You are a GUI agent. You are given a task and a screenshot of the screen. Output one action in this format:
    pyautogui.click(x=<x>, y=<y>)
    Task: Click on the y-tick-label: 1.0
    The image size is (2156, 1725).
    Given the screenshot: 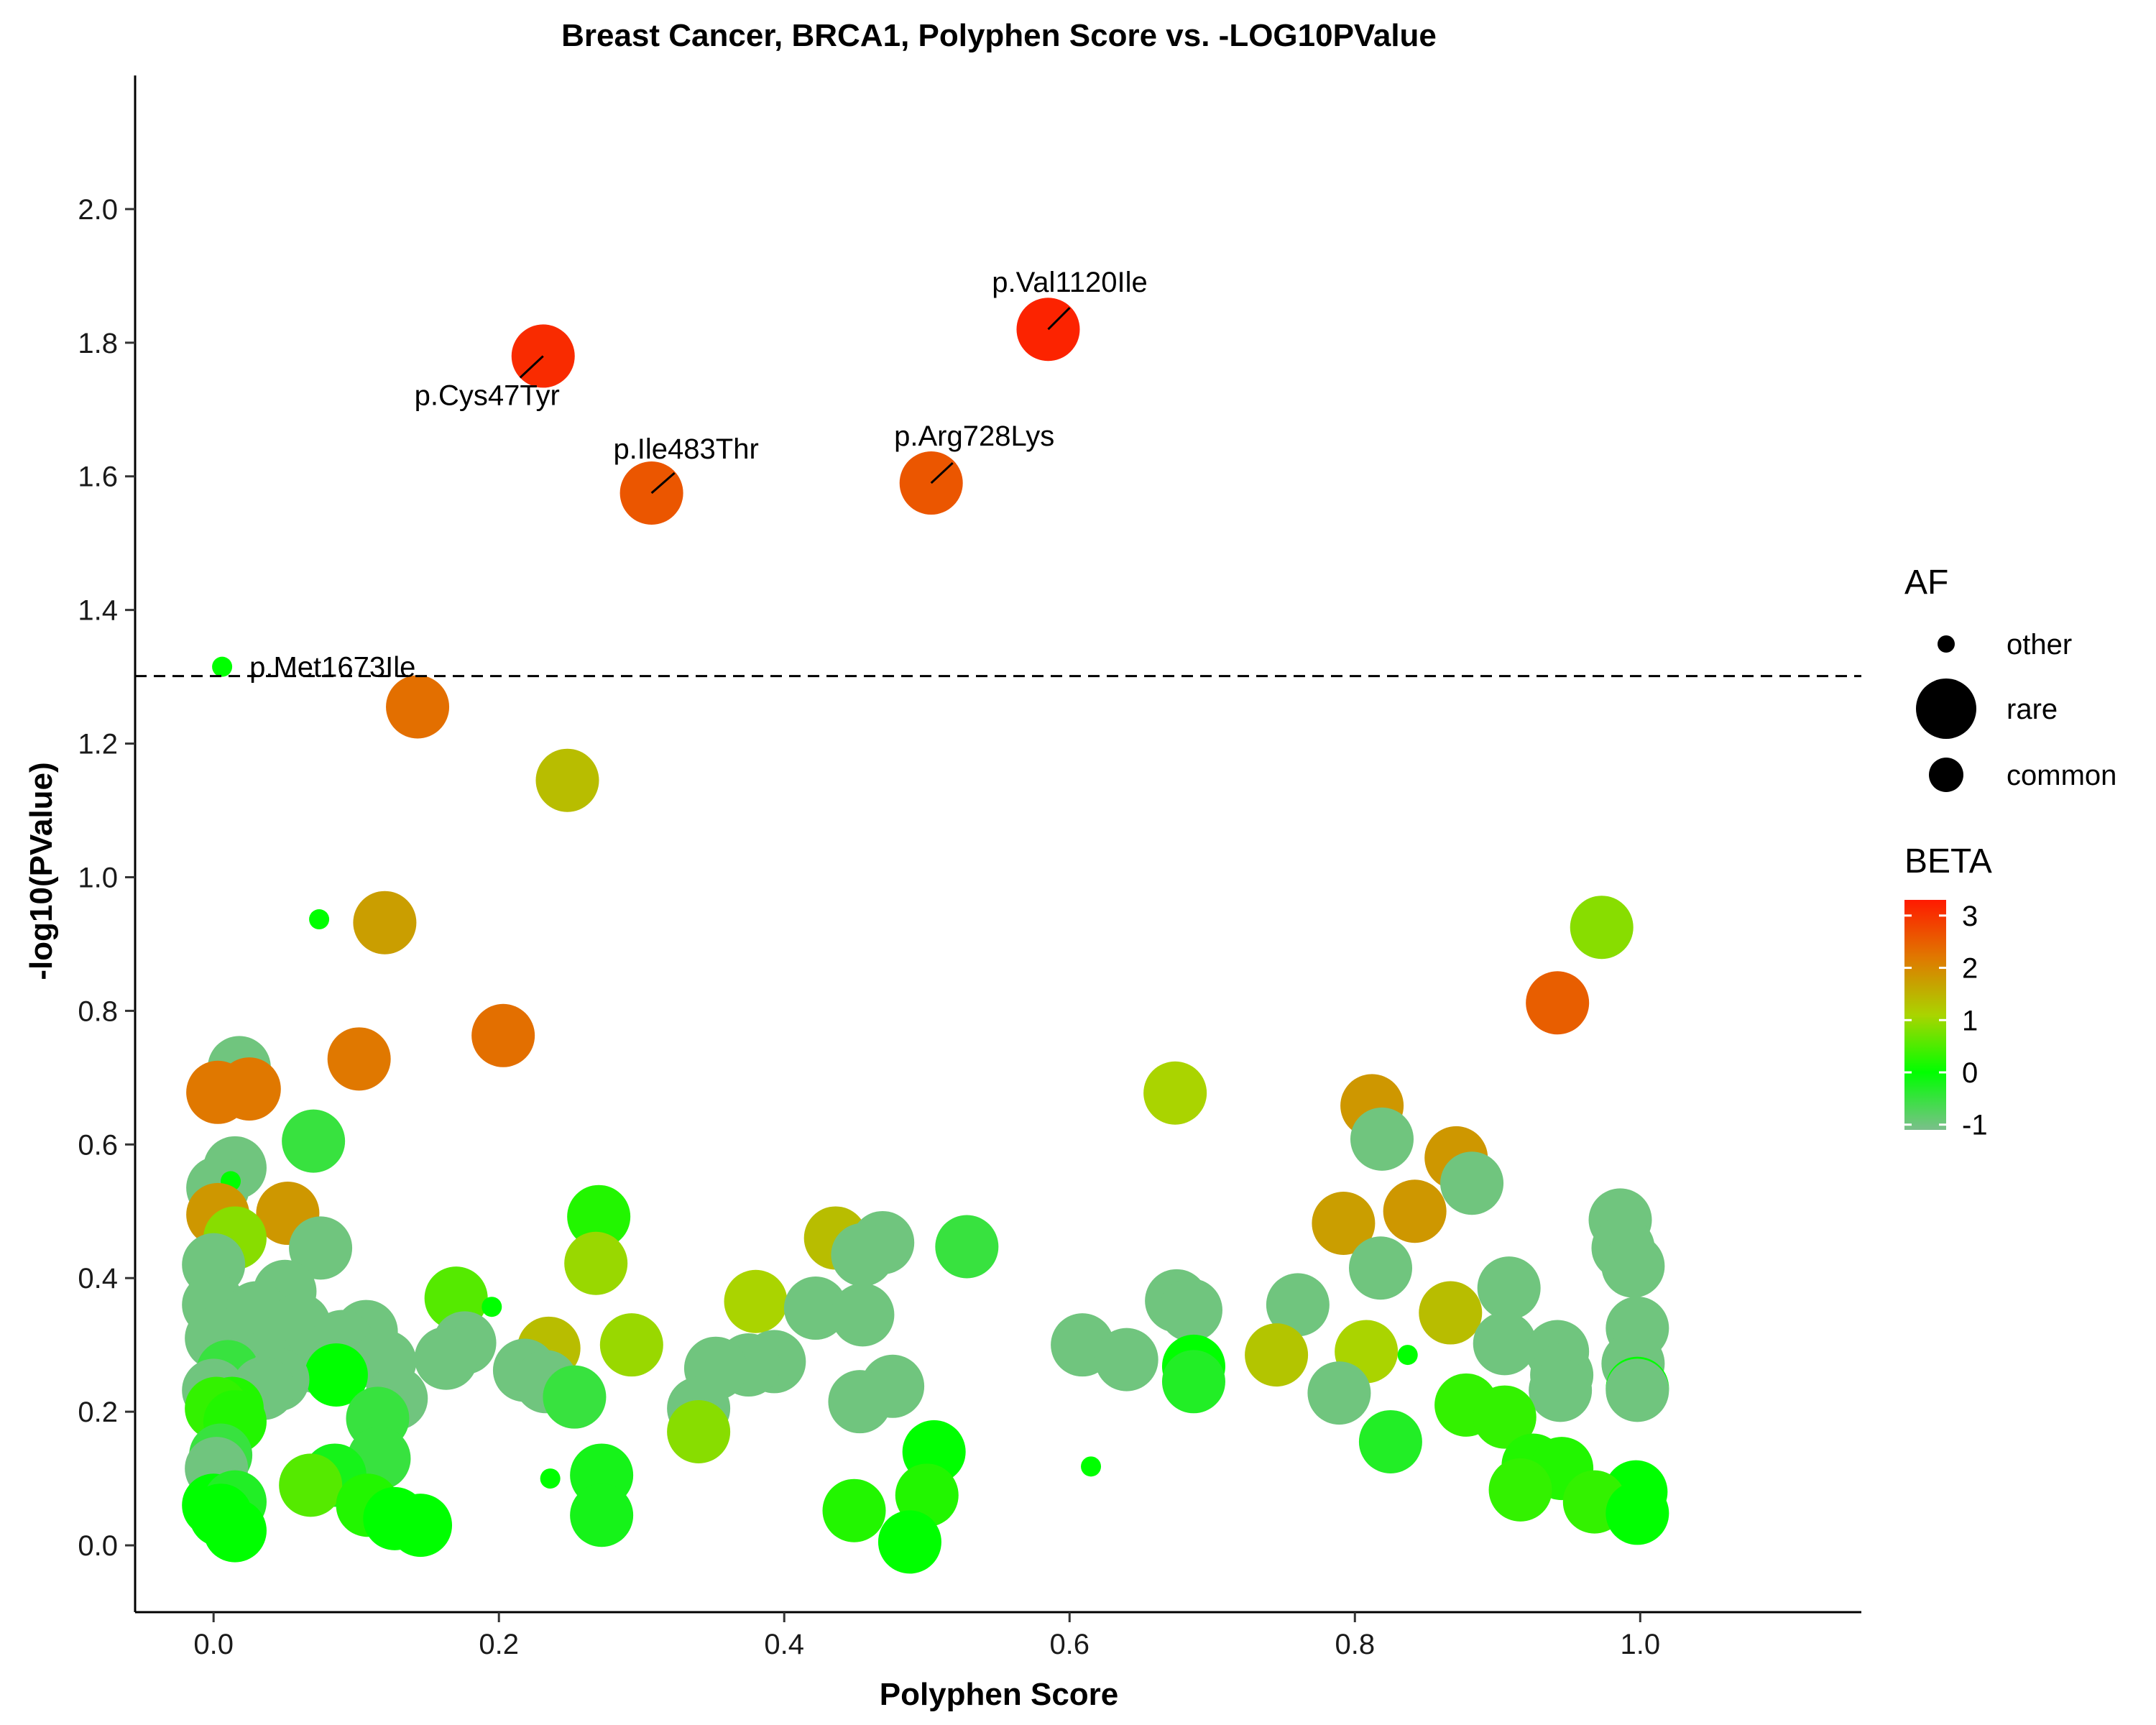 What is the action you would take?
    pyautogui.click(x=98, y=877)
    